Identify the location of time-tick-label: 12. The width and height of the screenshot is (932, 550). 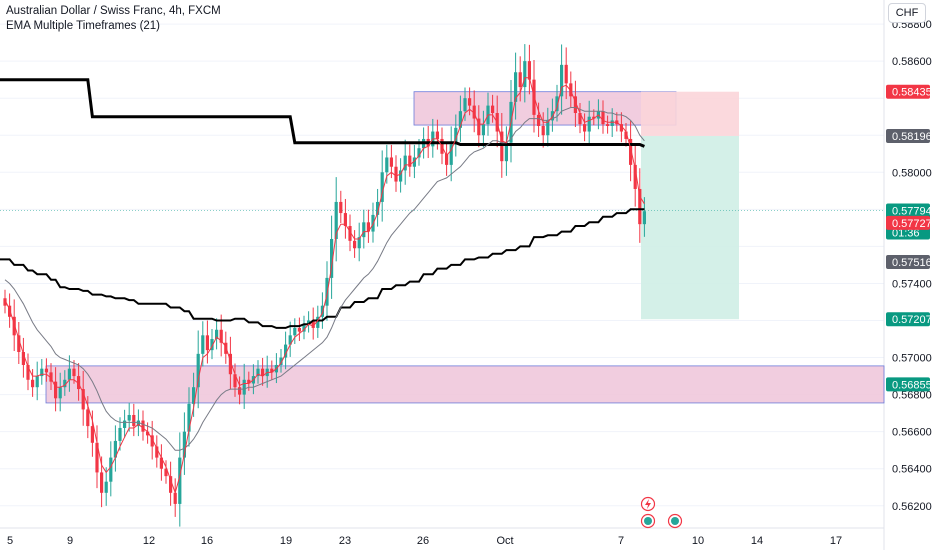
(149, 541).